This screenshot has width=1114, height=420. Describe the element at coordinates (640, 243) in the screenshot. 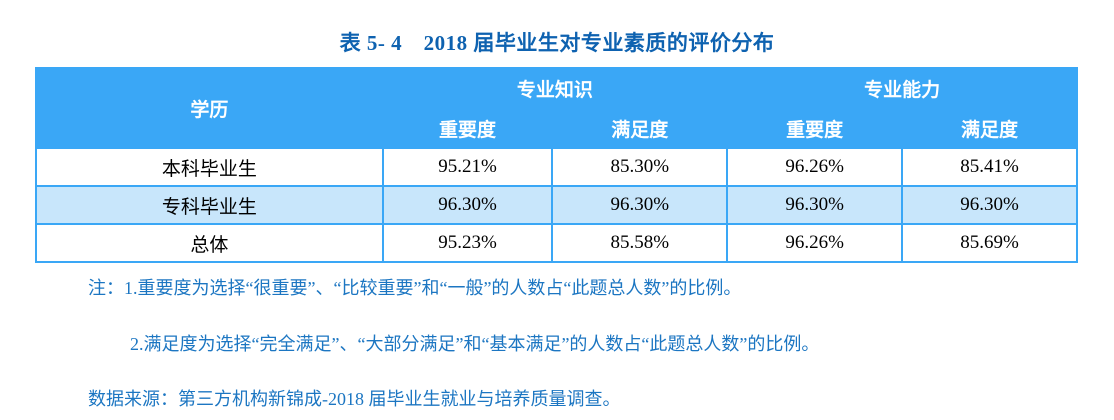

I see `table-cell: 85.58%` at that location.